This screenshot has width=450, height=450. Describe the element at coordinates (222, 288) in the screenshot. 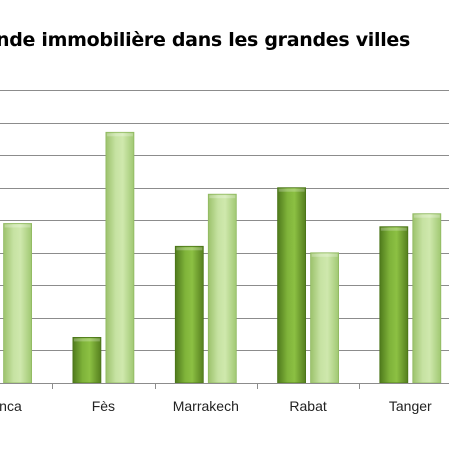

I see `bar-marrakech-series2` at that location.